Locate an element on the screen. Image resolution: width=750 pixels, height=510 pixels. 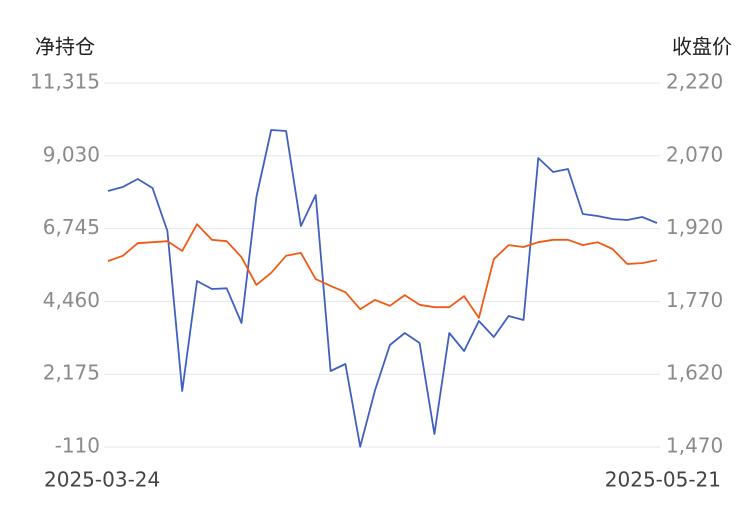
x-tick-label: 2025-05-21 is located at coordinates (663, 480).